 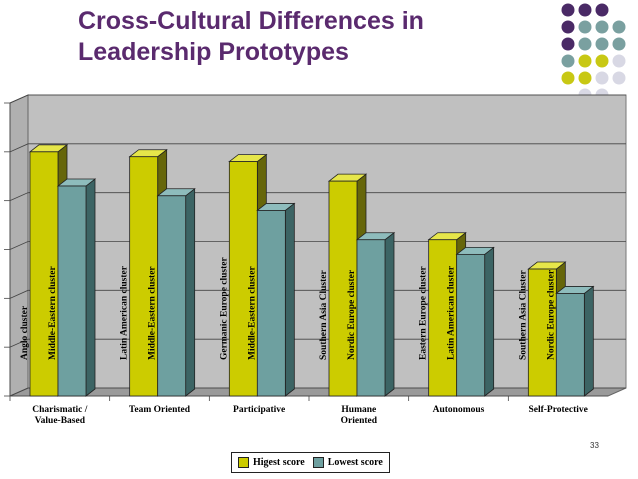 What do you see at coordinates (279, 462) in the screenshot?
I see `legend-label-highest: Higest score` at bounding box center [279, 462].